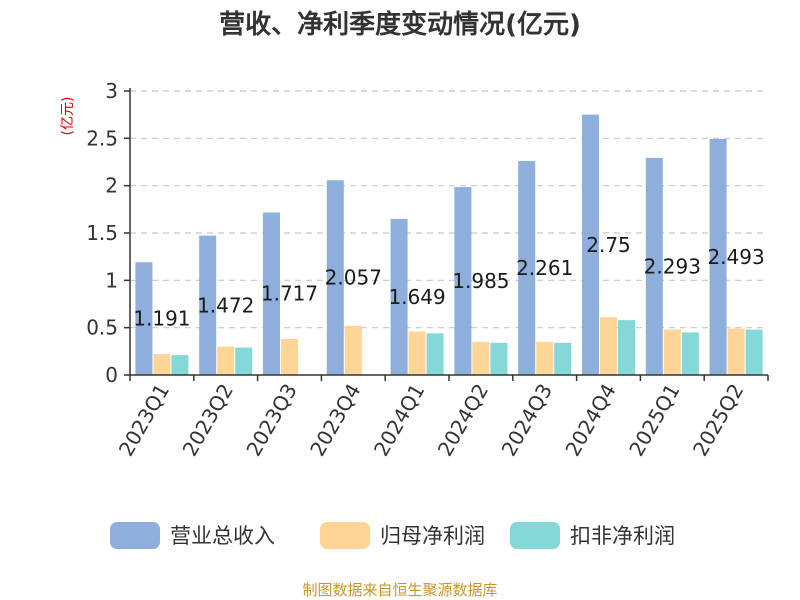 Image resolution: width=800 pixels, height=600 pixels. What do you see at coordinates (335, 420) in the screenshot?
I see `x-tick-label: 2023Q4` at bounding box center [335, 420].